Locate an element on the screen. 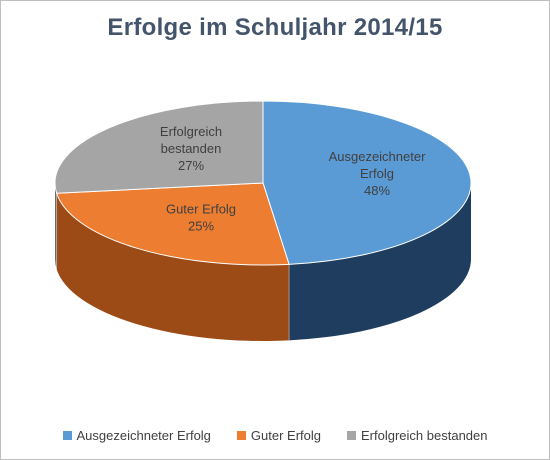 Image resolution: width=550 pixels, height=460 pixels. data-label-1: Guter Erfolg 25% is located at coordinates (201, 218).